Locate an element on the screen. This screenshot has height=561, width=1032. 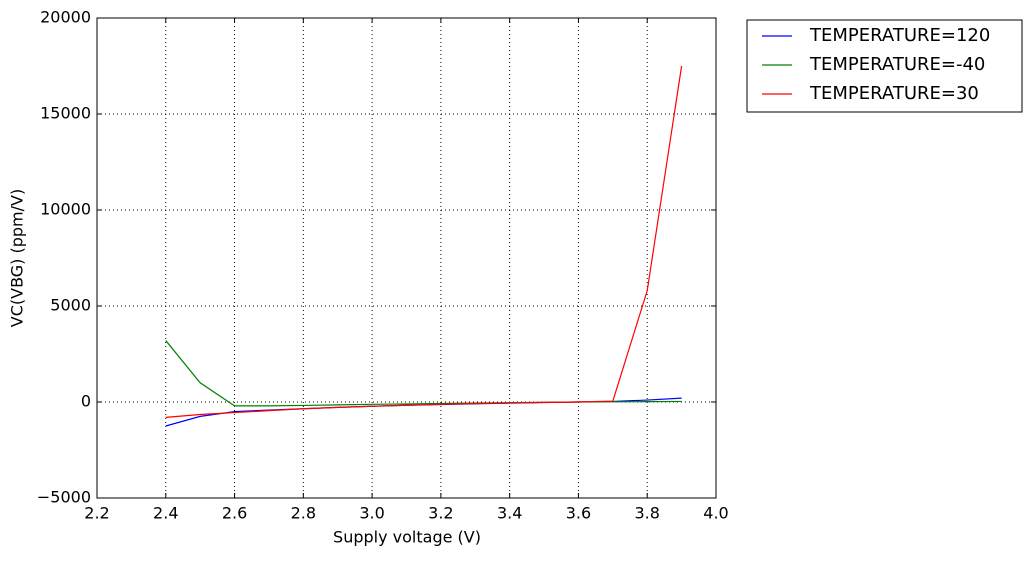
x-tick-label: 3.0 is located at coordinates (371, 513).